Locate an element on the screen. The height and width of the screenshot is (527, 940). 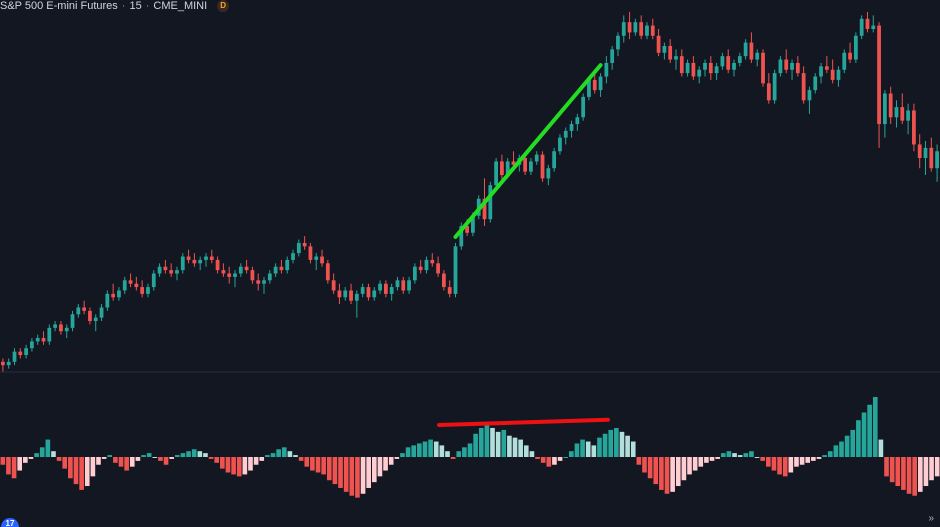
tradingview-logo-icon: 17 is located at coordinates (10, 520).